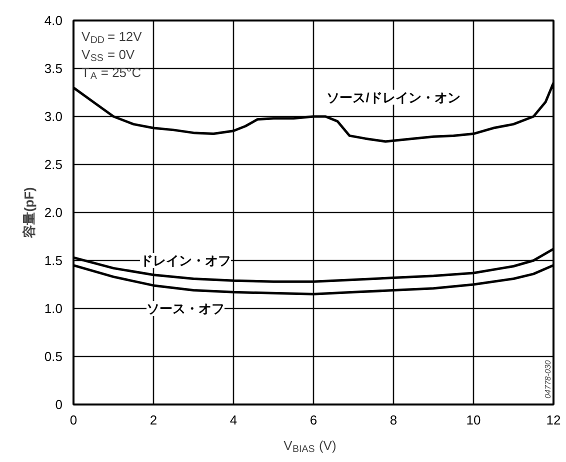  Describe the element at coordinates (74, 420) in the screenshot. I see `x-tick-label: 0` at that location.